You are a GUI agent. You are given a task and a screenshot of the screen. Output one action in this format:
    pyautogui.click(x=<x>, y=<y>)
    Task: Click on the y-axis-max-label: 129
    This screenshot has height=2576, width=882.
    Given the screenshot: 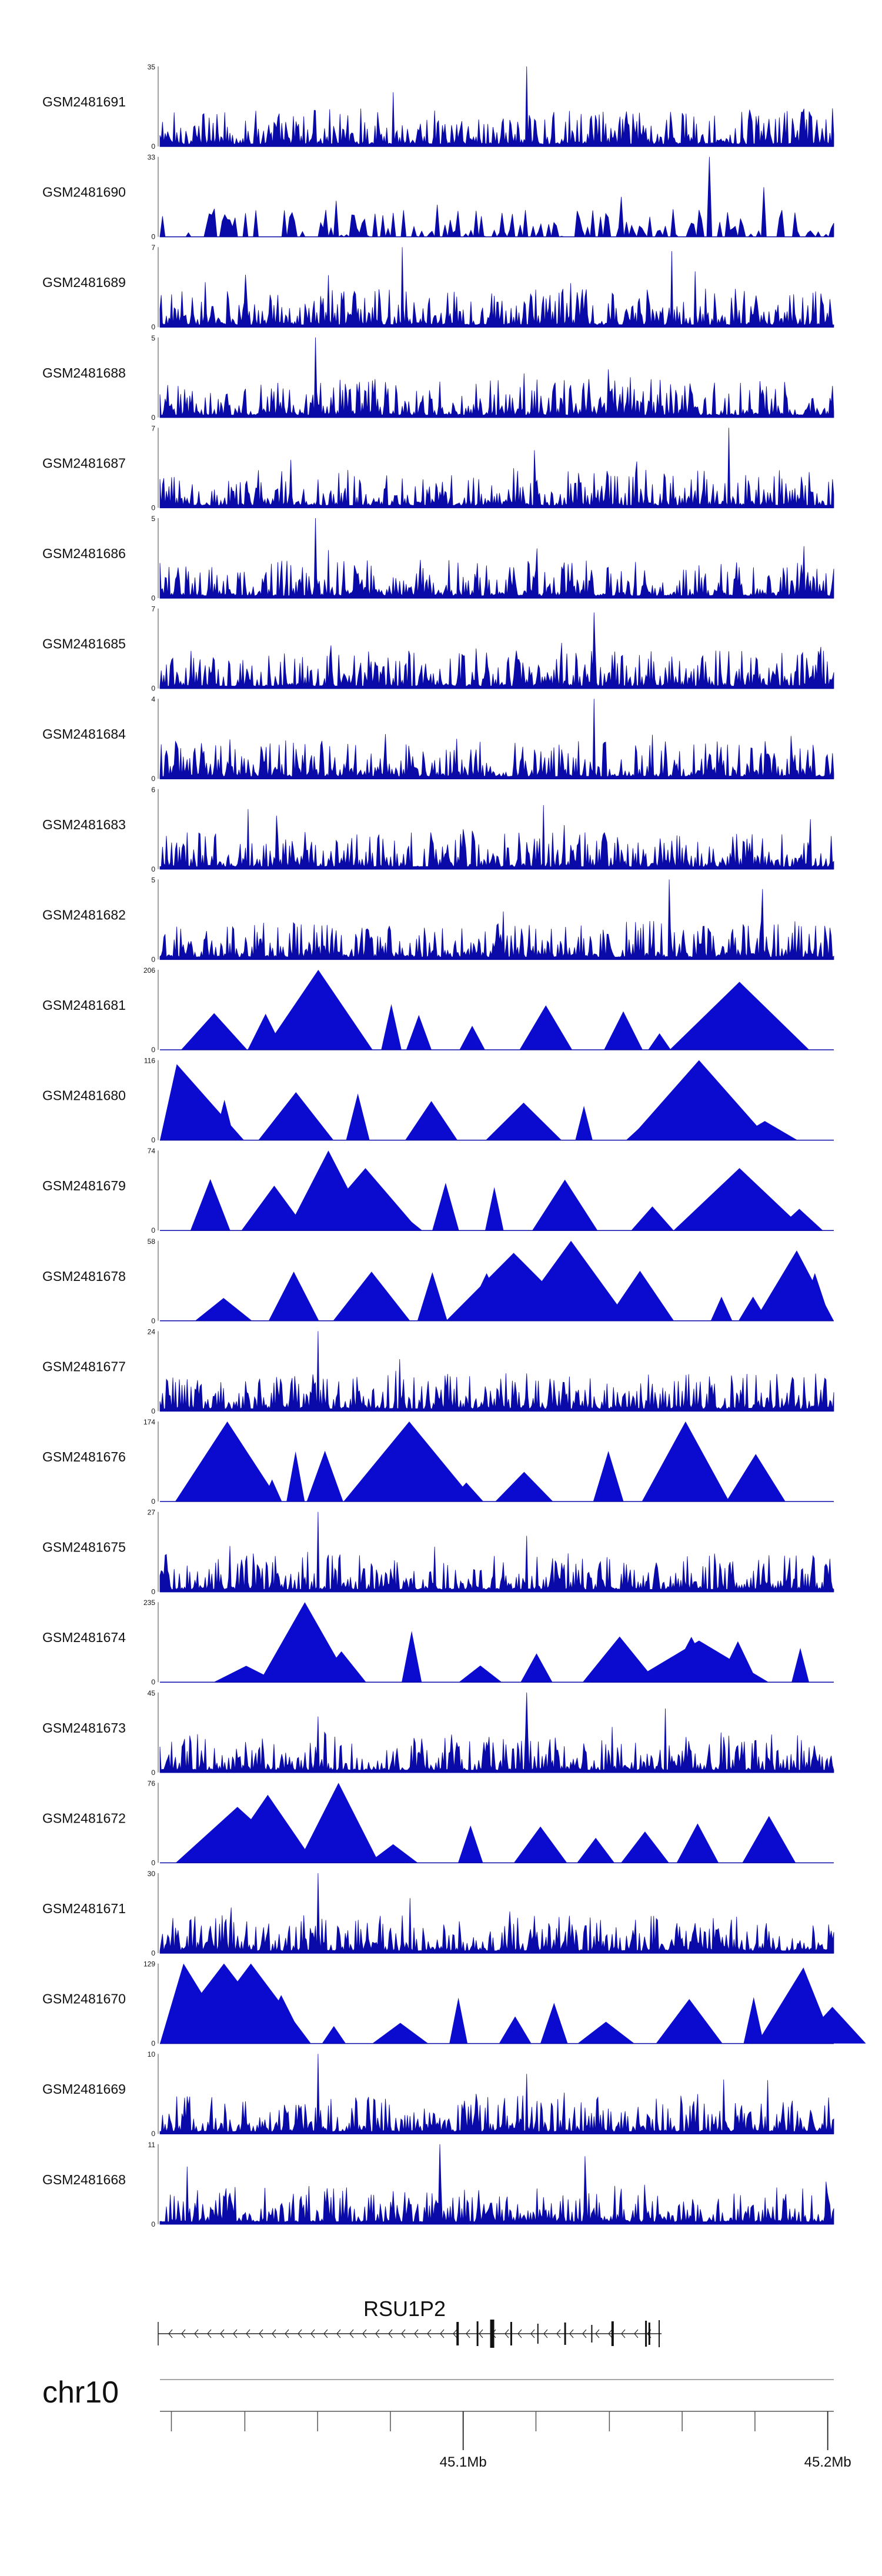 What is the action you would take?
    pyautogui.click(x=149, y=1964)
    